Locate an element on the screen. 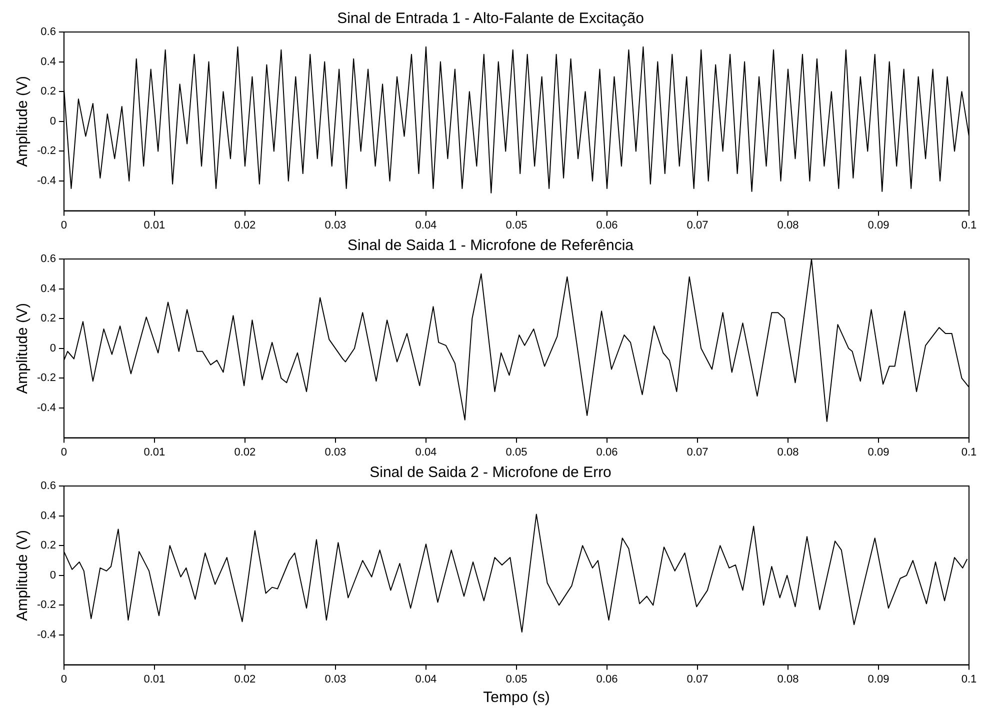  chart-title: Sinal de Saida 2 - Microfone de Erro is located at coordinates (491, 473).